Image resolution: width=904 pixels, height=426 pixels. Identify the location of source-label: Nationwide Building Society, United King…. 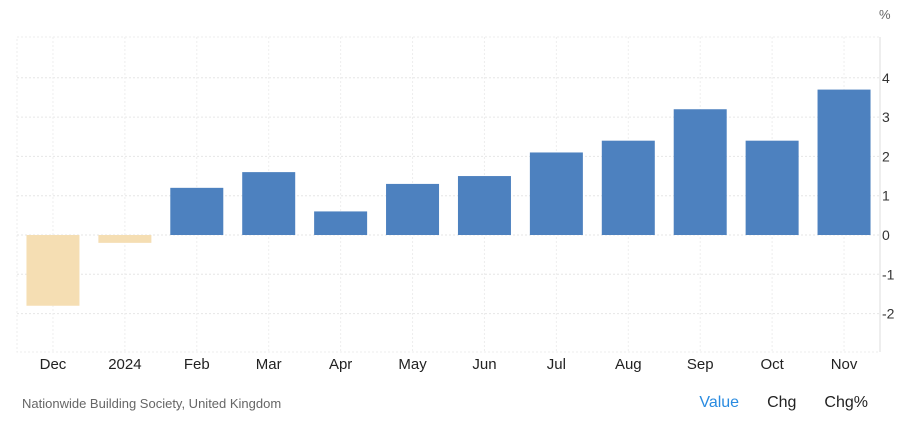
(152, 403).